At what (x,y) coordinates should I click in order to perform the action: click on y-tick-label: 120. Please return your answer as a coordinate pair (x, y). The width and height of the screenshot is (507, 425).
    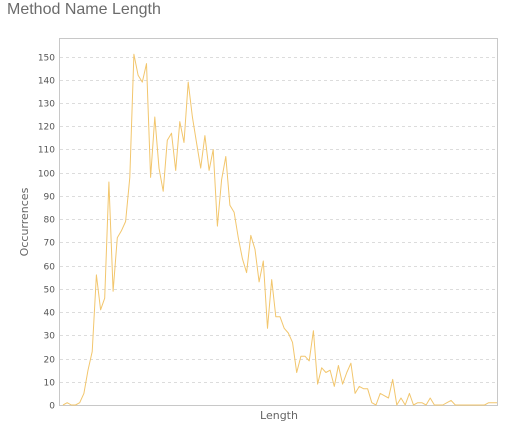
    Looking at the image, I should click on (46, 128).